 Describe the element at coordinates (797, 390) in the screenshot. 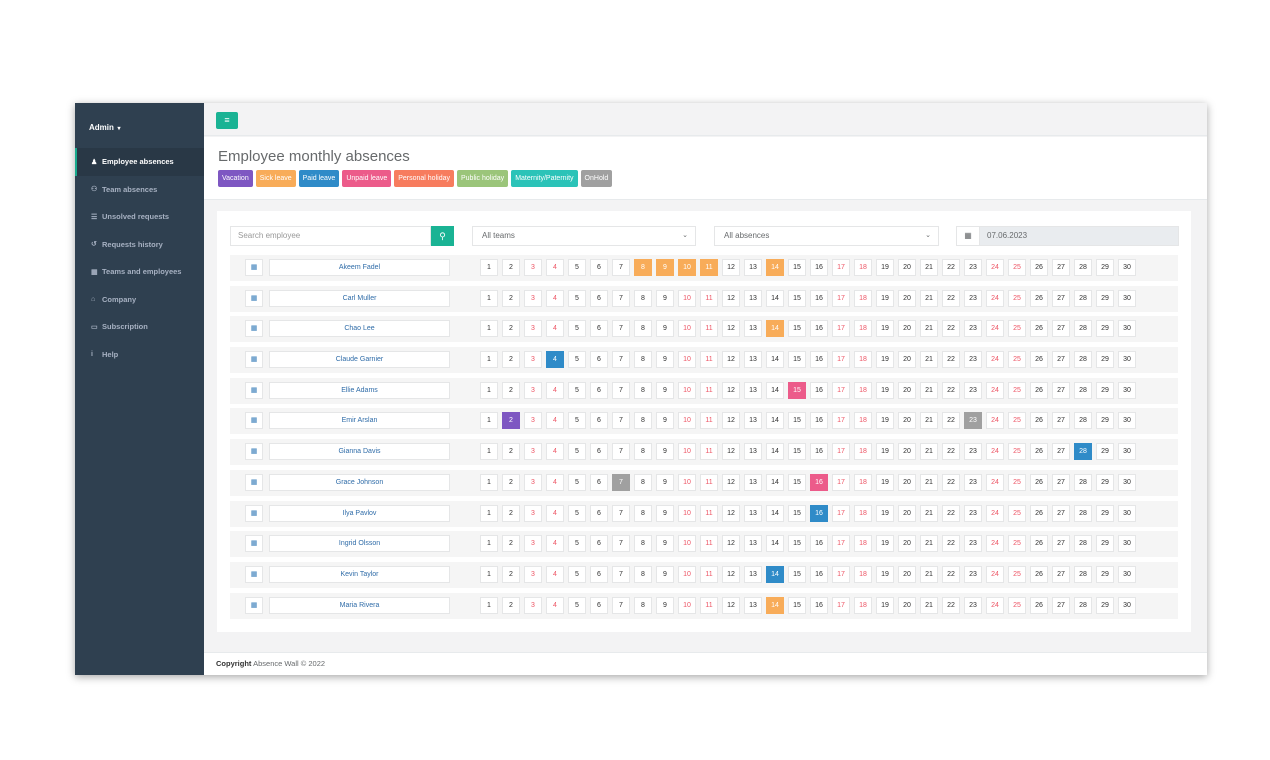

I see `day-cell-absence: 15` at that location.